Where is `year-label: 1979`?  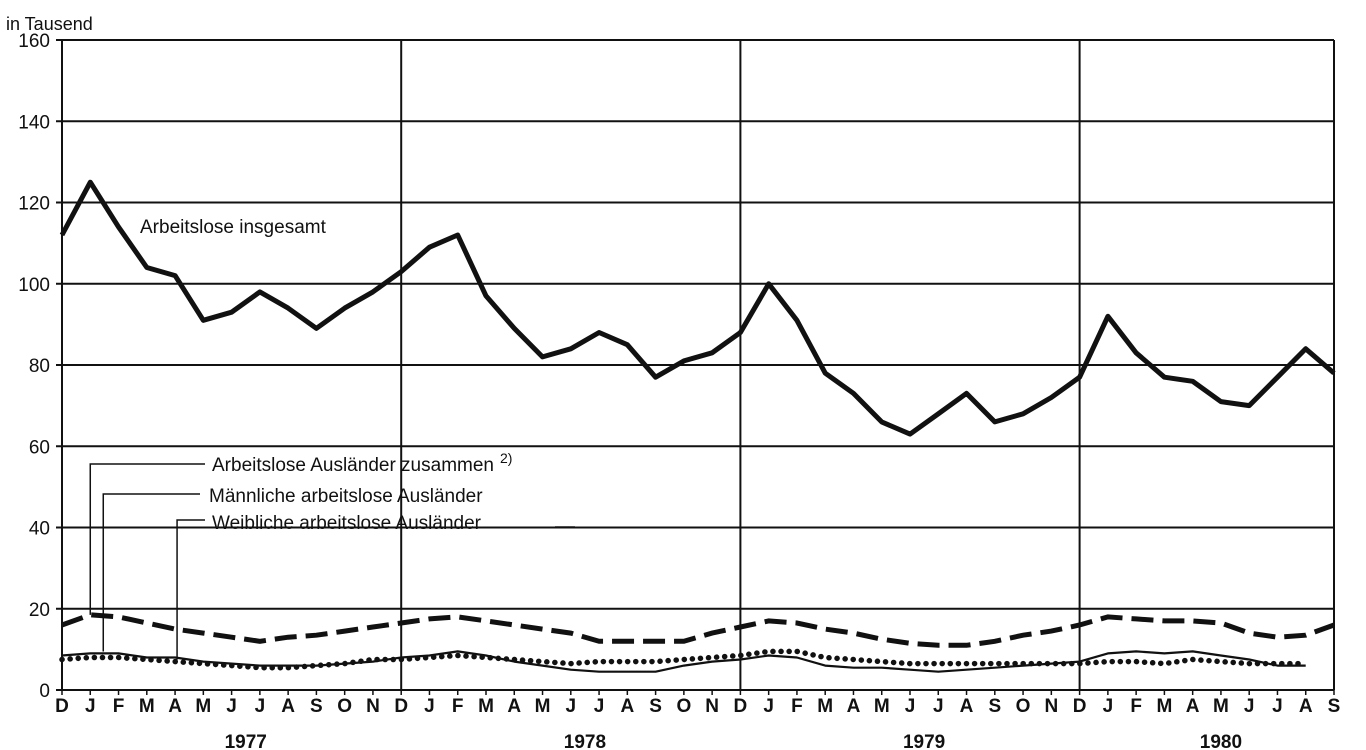
year-label: 1979 is located at coordinates (924, 741).